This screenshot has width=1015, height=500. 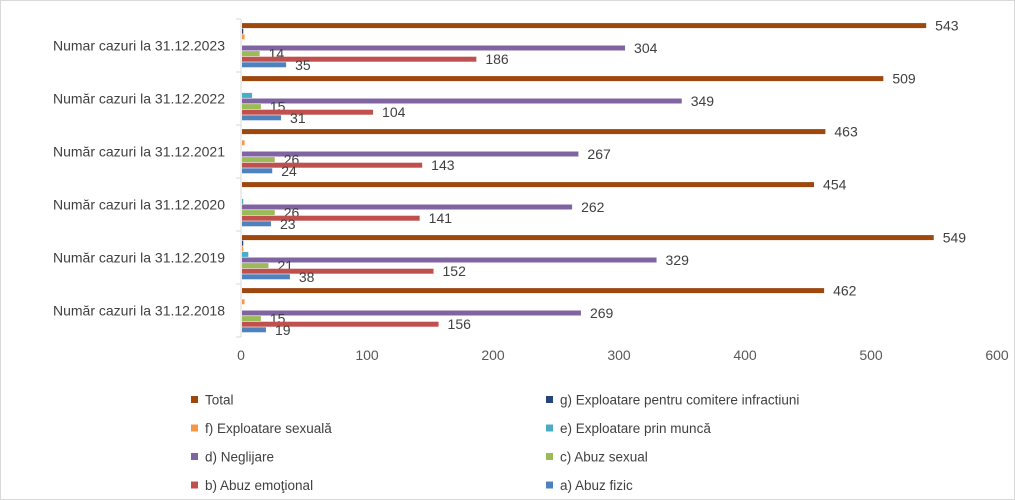 I want to click on data-label: 329, so click(x=678, y=260).